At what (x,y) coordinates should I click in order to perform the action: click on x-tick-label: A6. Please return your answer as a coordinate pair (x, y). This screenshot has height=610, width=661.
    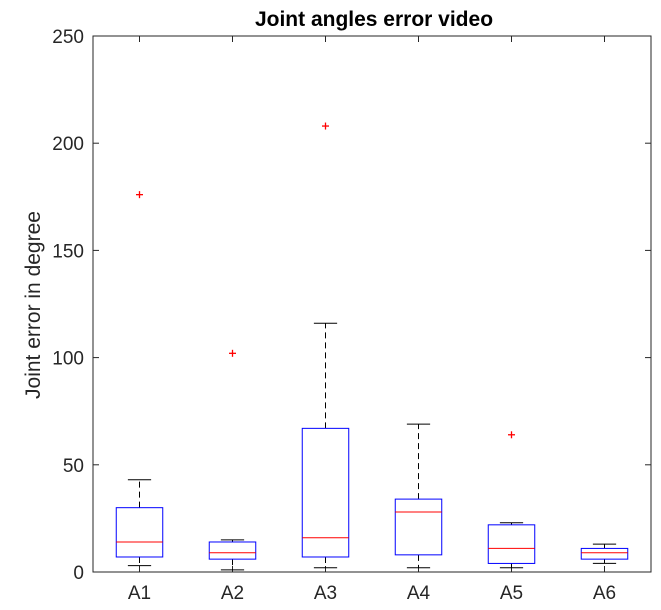
    Looking at the image, I should click on (604, 593).